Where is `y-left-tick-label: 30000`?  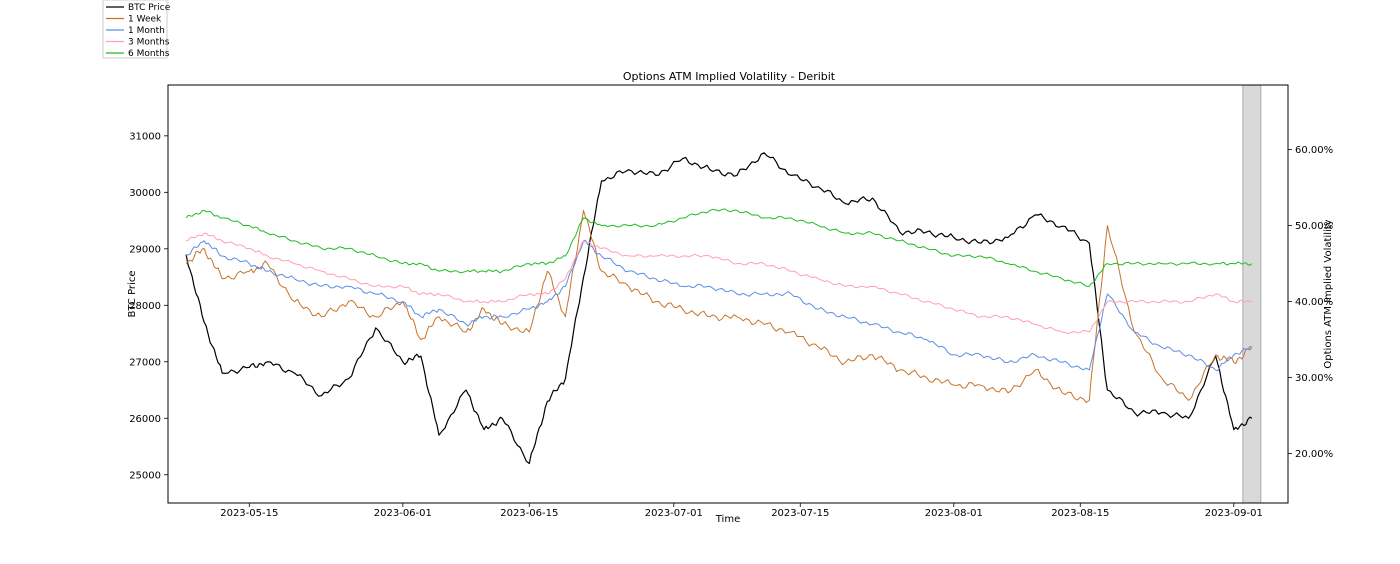
y-left-tick-label: 30000 is located at coordinates (145, 193).